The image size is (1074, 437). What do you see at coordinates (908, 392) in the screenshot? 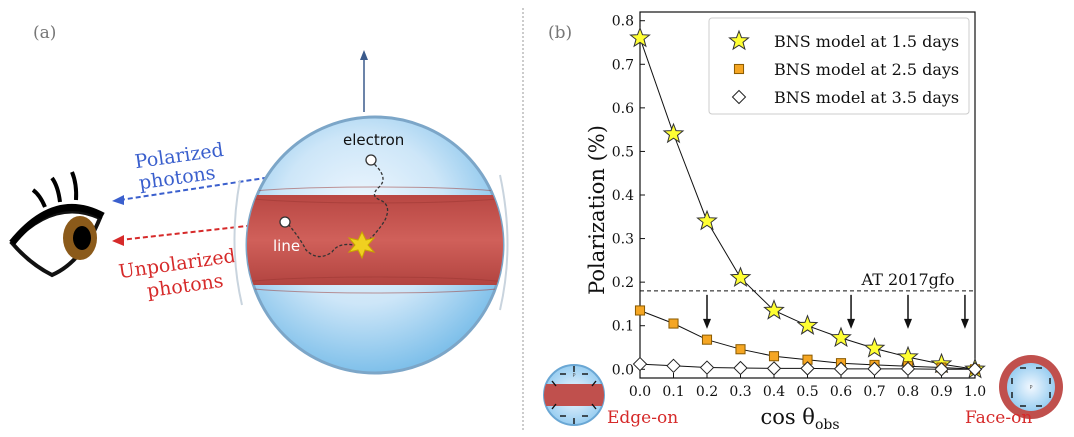
I see `x-tick-label: 0.8` at bounding box center [908, 392].